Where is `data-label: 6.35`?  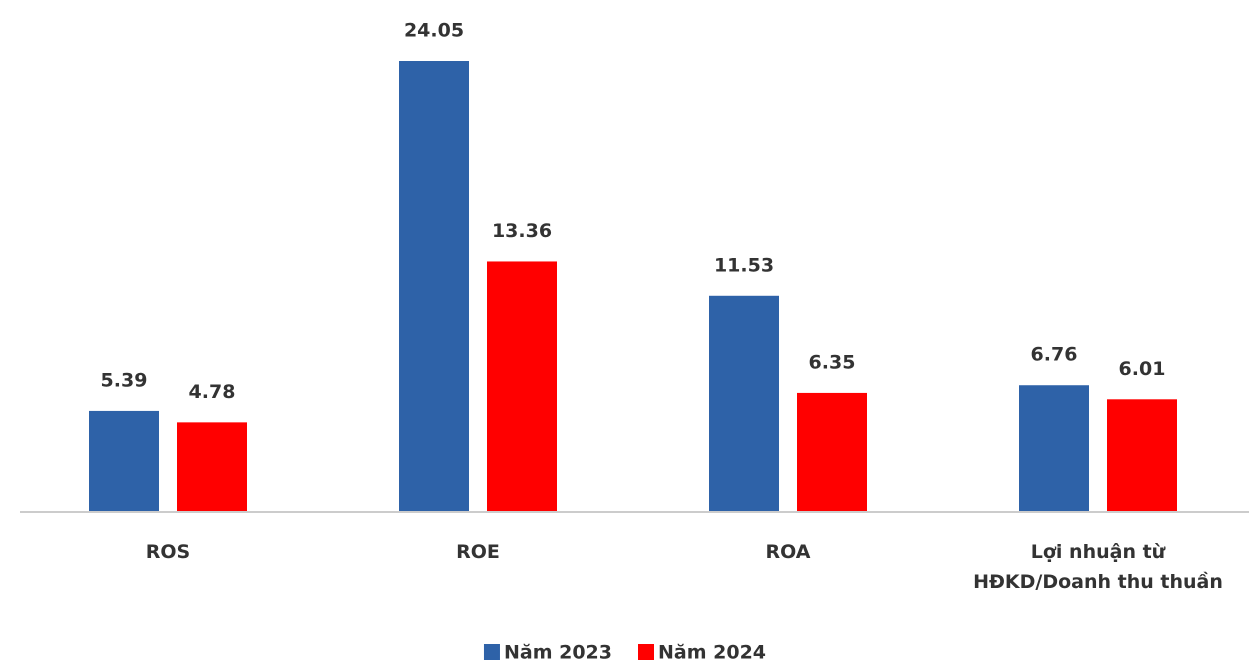 data-label: 6.35 is located at coordinates (832, 362).